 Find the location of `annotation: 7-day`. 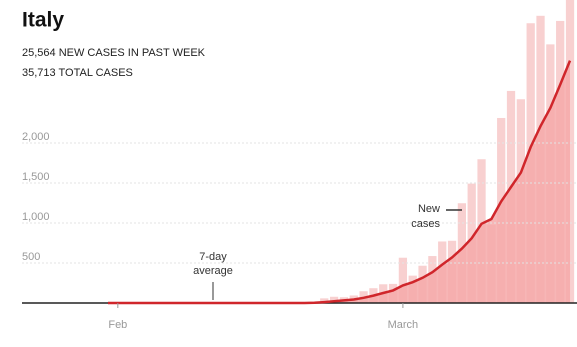

annotation: 7-day is located at coordinates (213, 257).